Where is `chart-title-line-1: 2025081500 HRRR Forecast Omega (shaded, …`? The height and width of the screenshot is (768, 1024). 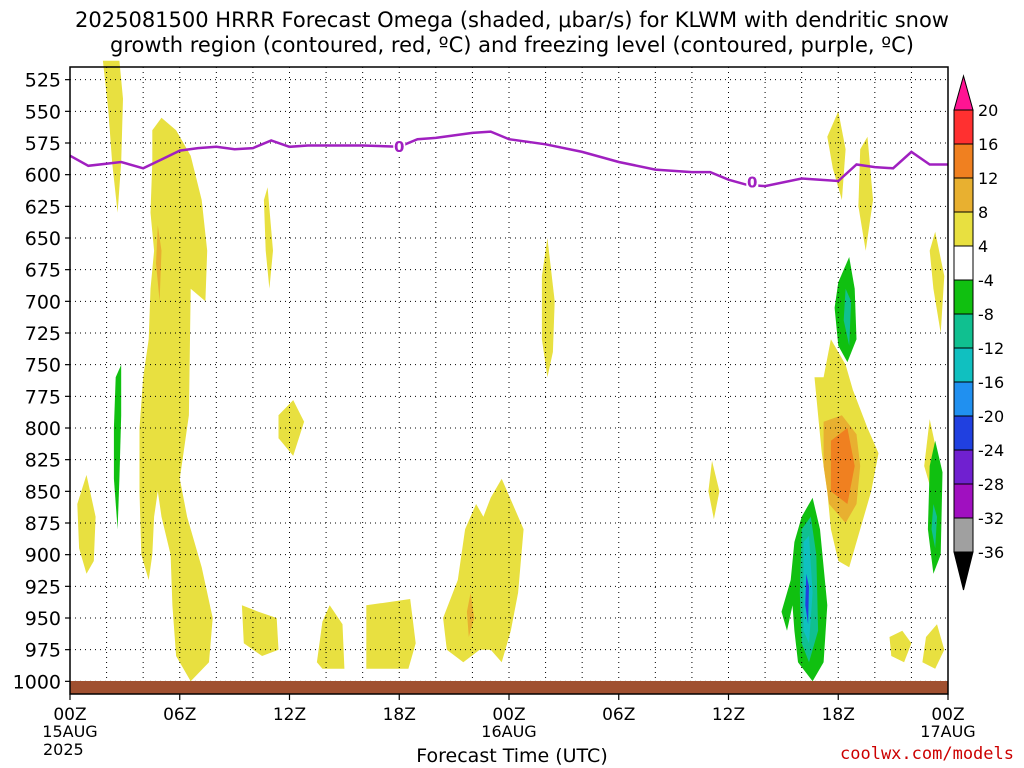
chart-title-line-1: 2025081500 HRRR Forecast Omega (shaded, … is located at coordinates (512, 20).